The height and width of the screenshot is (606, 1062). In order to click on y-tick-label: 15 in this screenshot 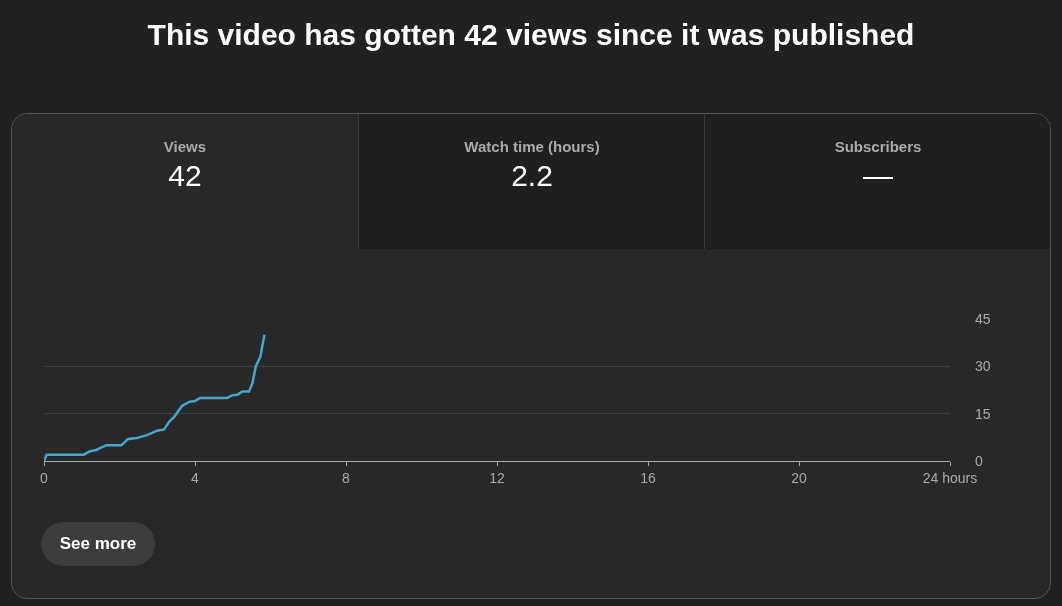, I will do `click(983, 413)`.